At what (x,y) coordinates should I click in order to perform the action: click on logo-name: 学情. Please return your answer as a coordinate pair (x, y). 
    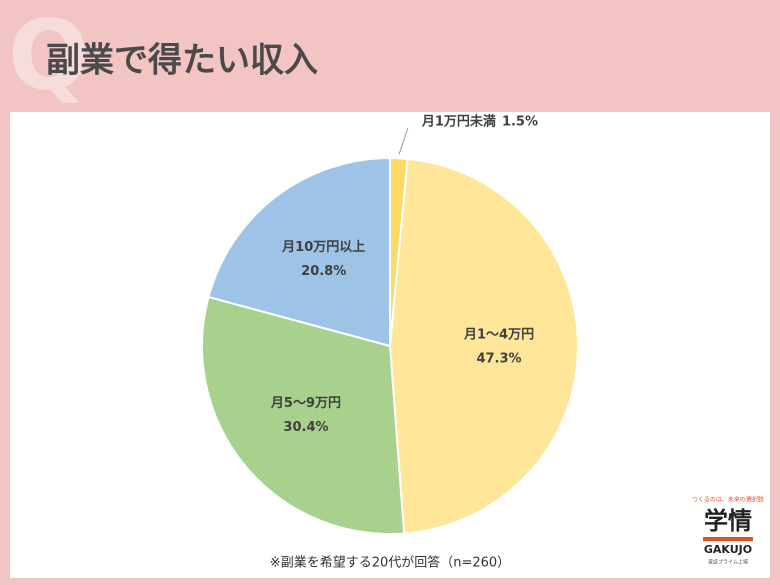
    Looking at the image, I should click on (728, 521).